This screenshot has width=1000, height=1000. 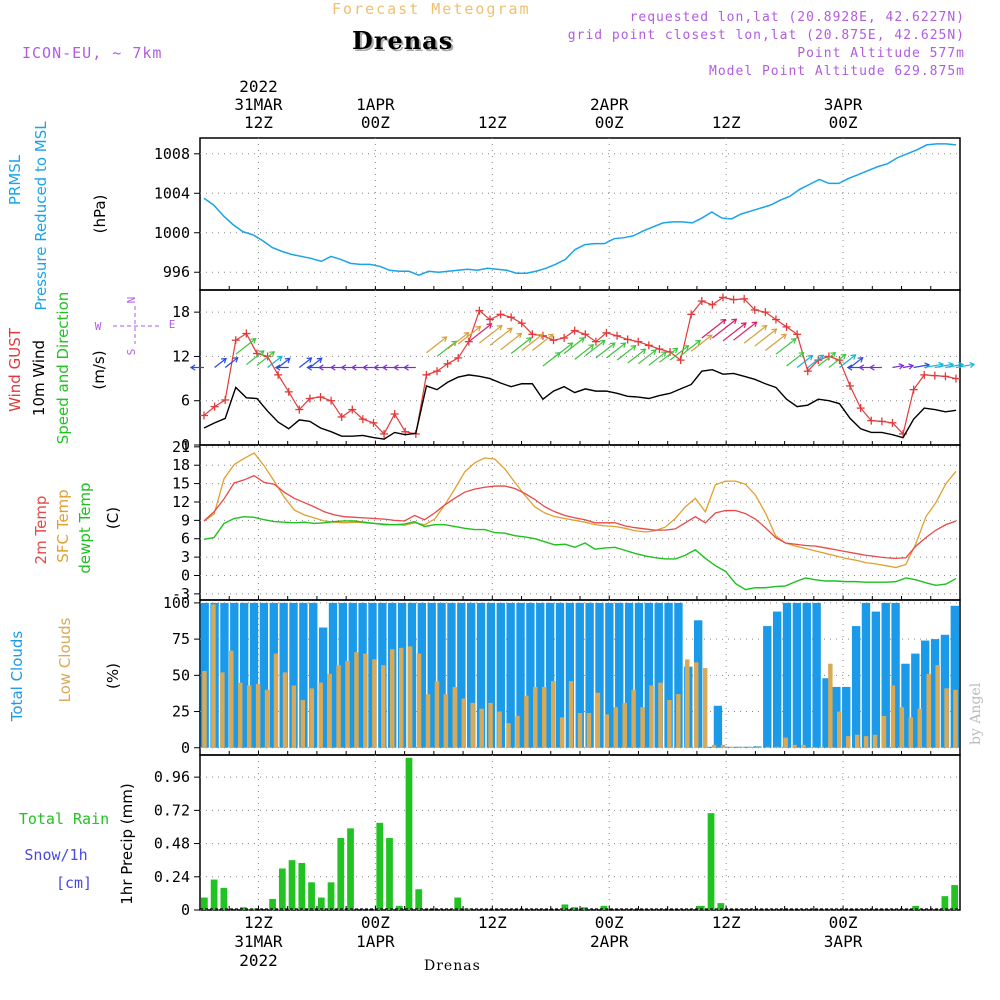 I want to click on snow-title: Snow/1h, so click(x=55, y=855).